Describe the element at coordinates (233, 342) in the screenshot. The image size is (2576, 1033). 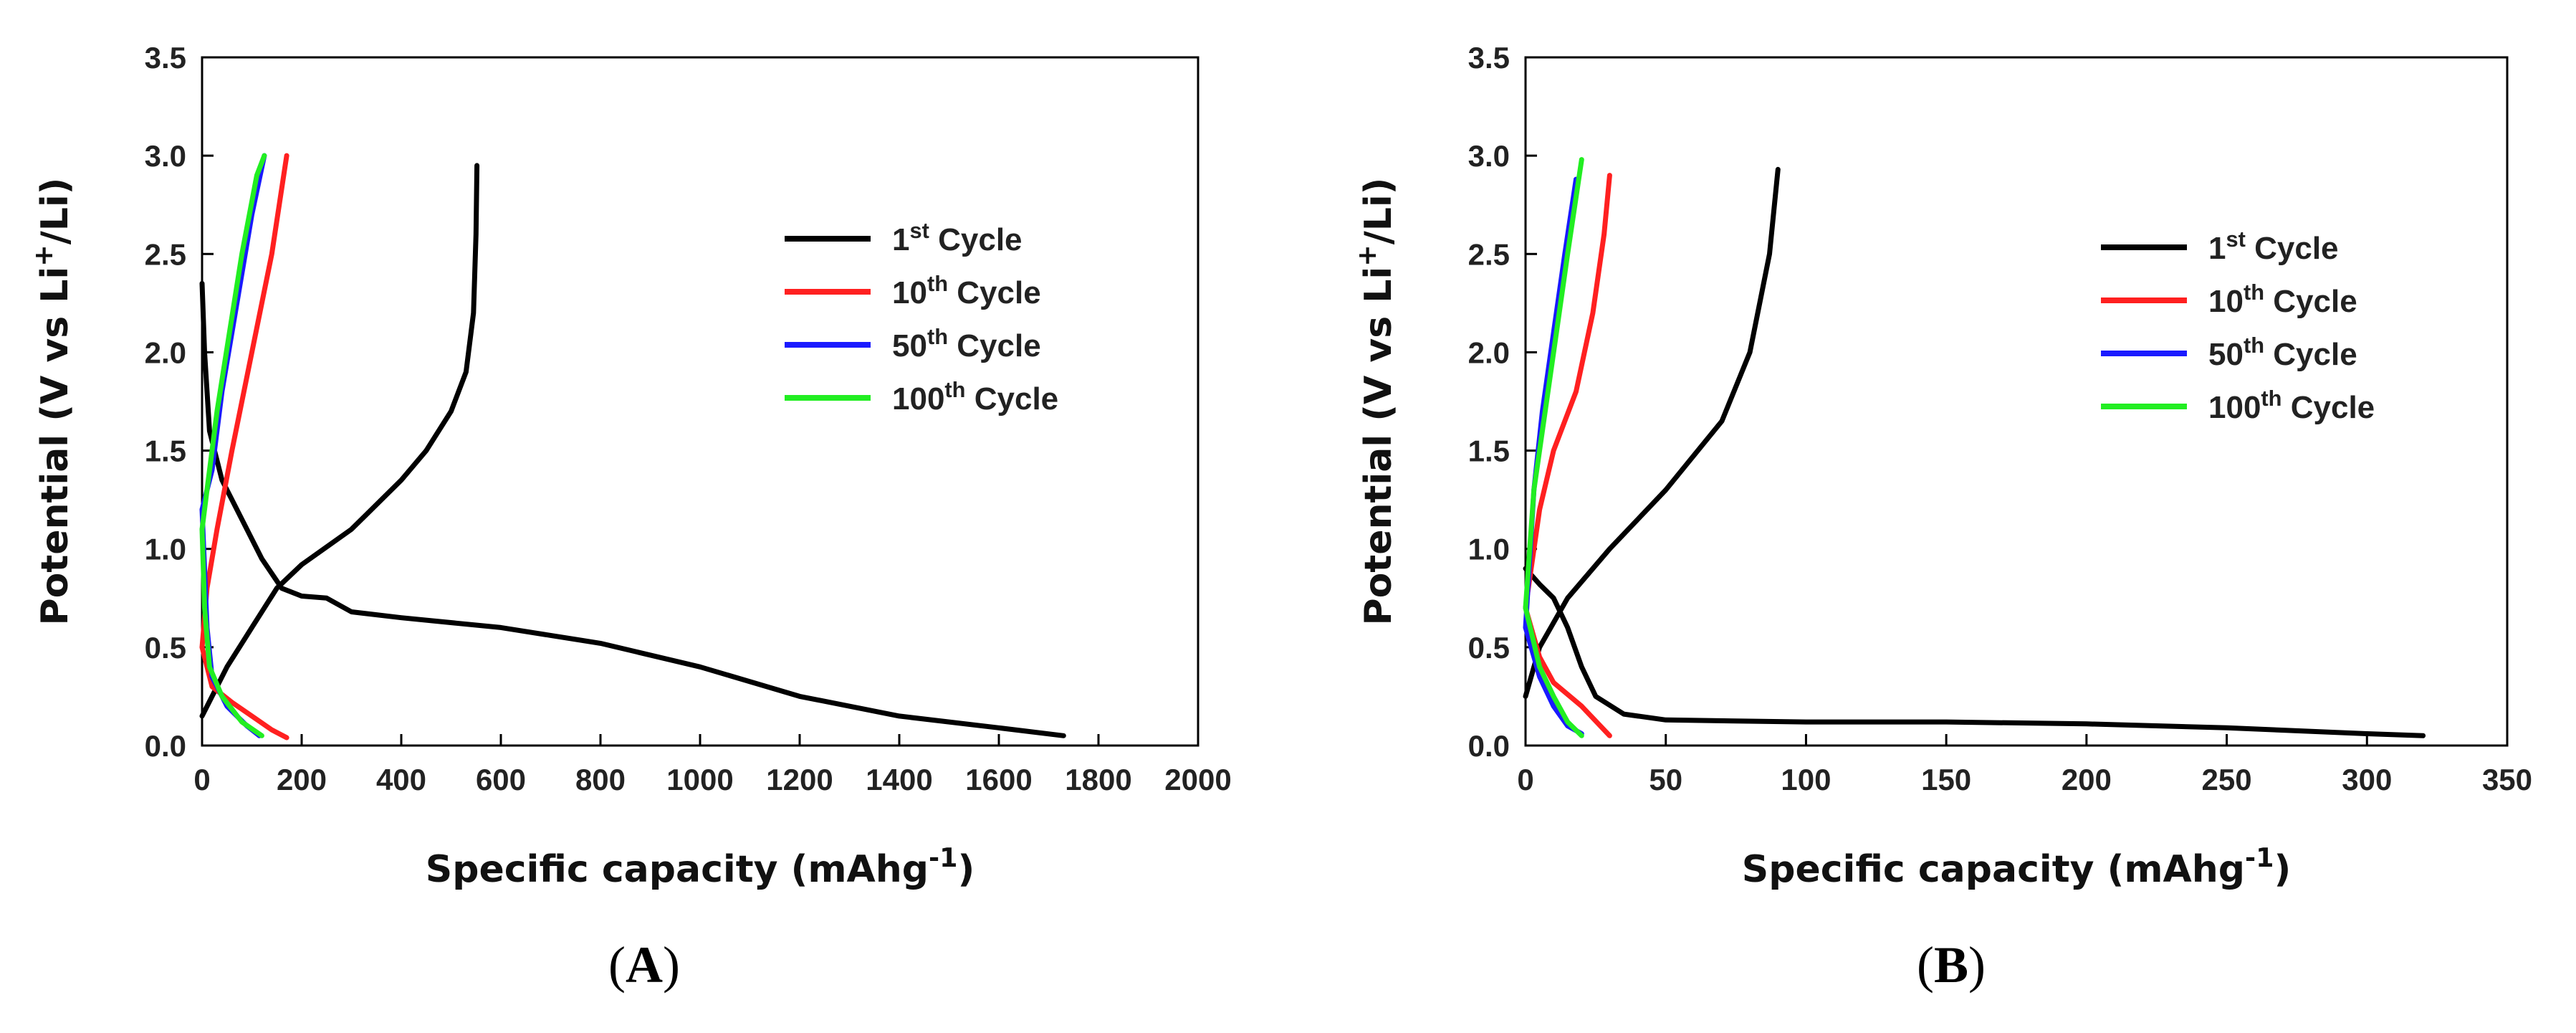
I see `series-line-a-4-charge` at that location.